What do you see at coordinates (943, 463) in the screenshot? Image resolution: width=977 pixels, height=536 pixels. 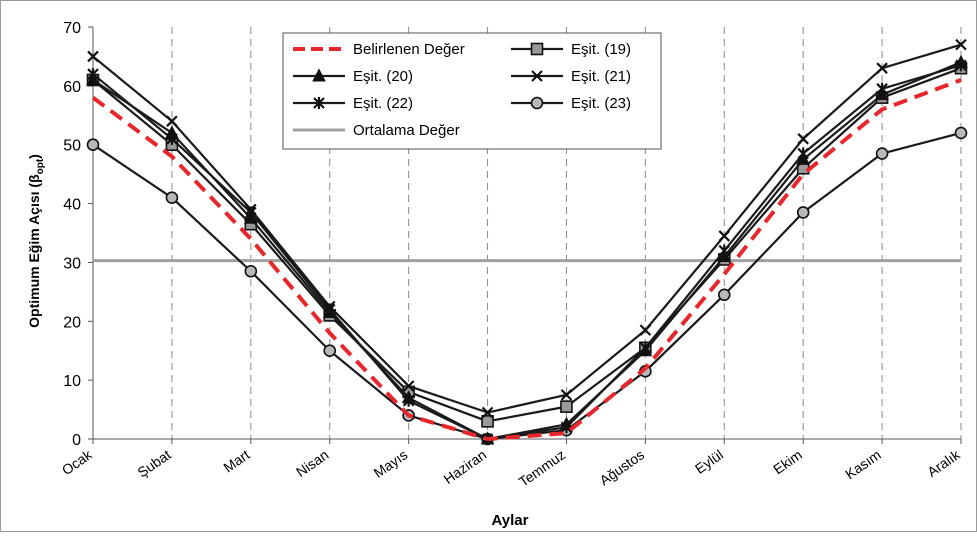 I see `x-tick-label: Aralık` at bounding box center [943, 463].